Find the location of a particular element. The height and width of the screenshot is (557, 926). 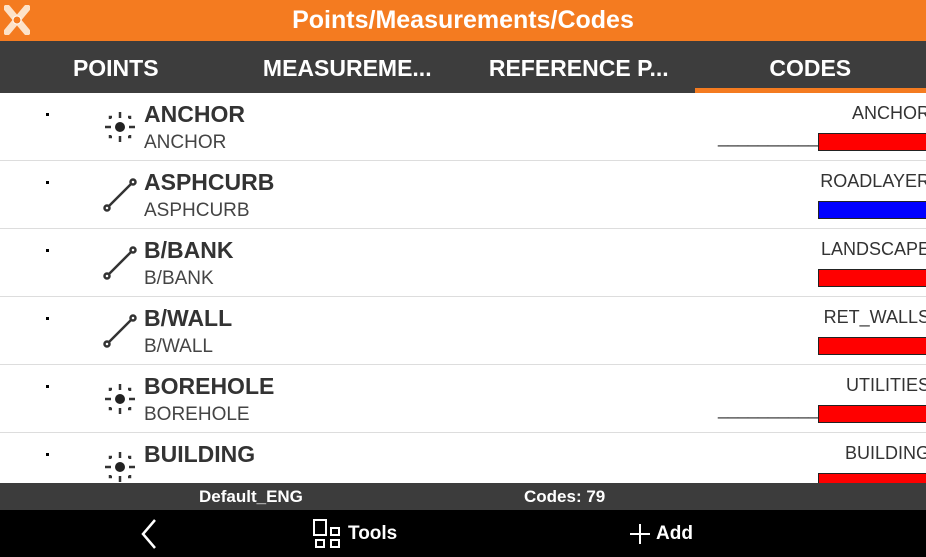

code-layer: ANCHOR is located at coordinates (888, 113).